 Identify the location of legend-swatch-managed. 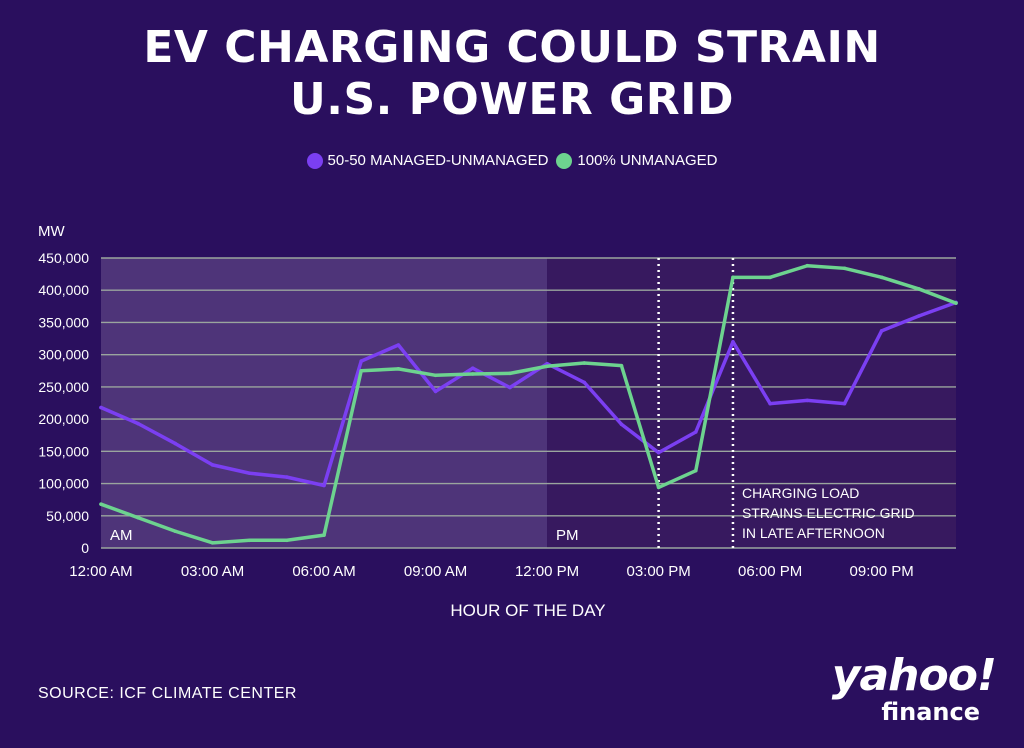
(314, 160).